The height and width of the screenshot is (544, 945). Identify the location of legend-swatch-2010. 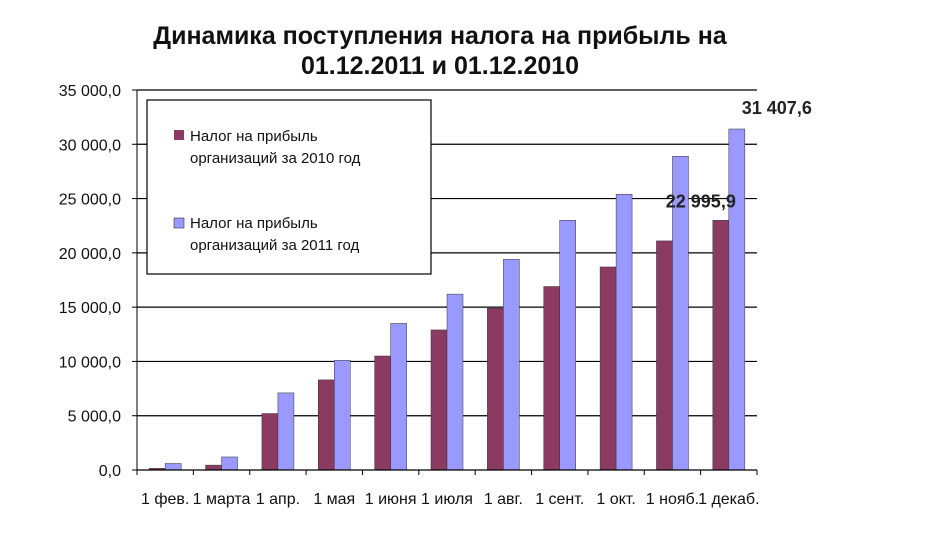
(179, 135).